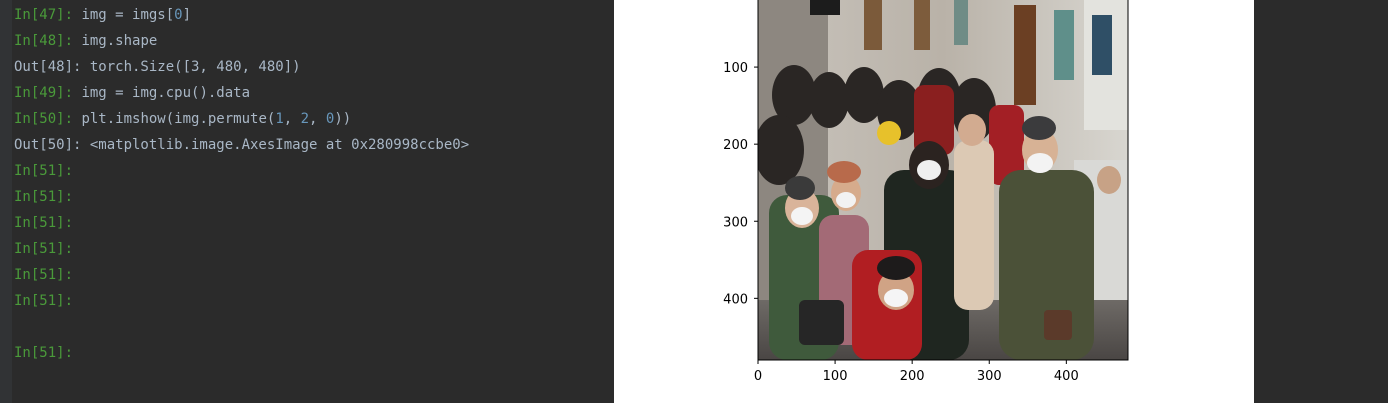  I want to click on x-tick-label: 300, so click(989, 376).